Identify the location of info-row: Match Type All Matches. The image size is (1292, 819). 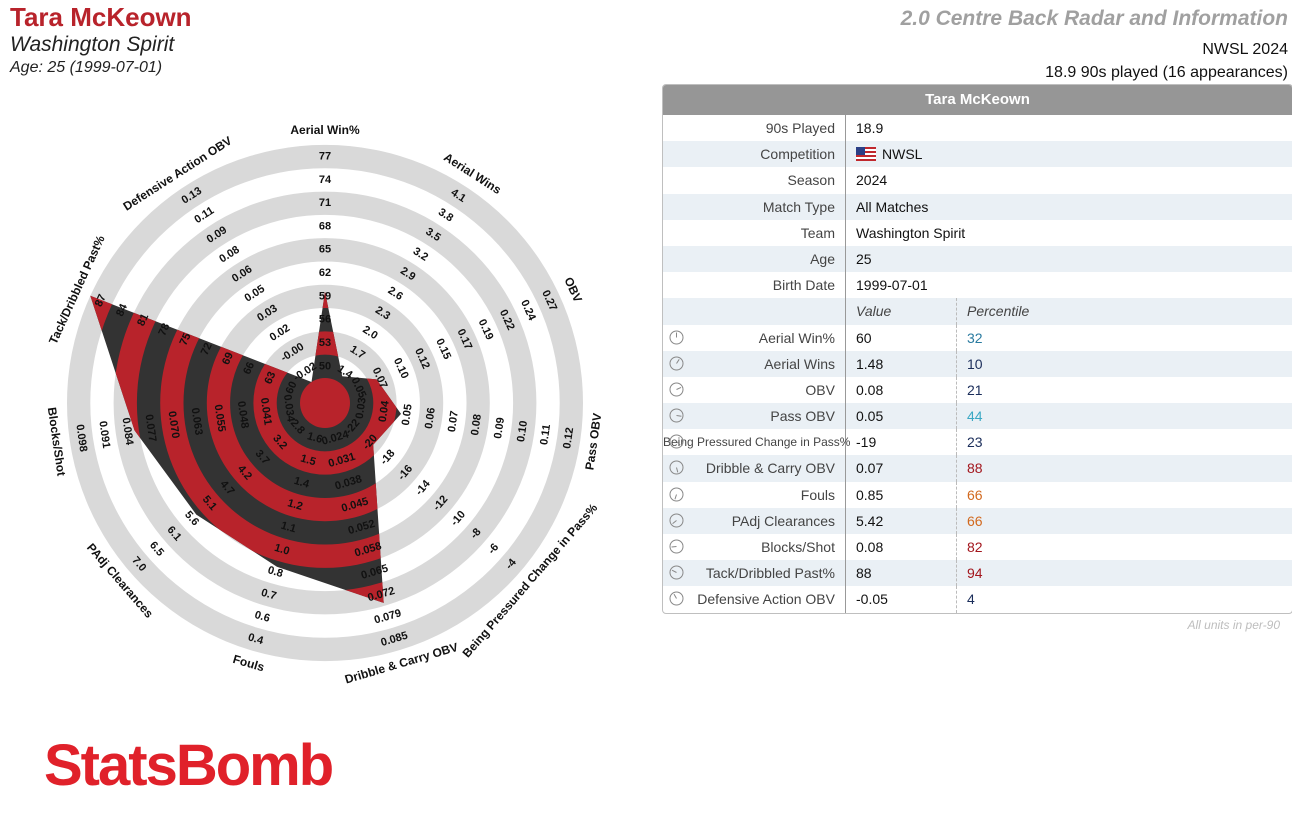
(977, 206).